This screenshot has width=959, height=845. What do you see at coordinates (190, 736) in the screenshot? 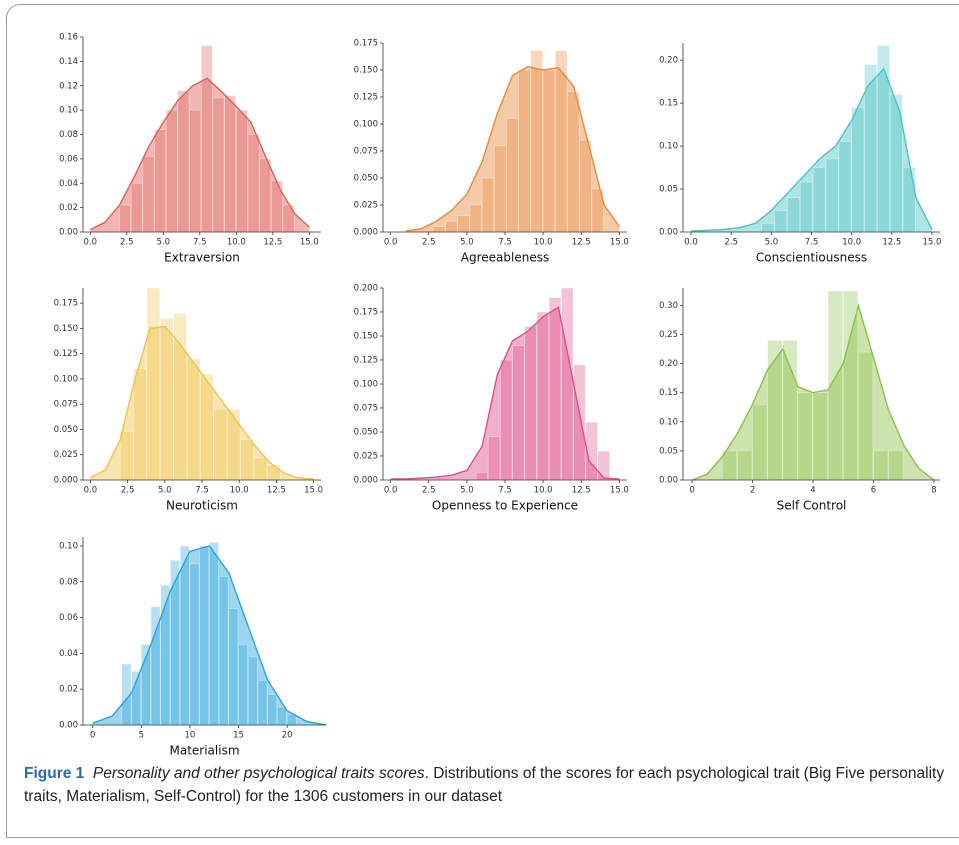
I see `x-tick-label: 10` at bounding box center [190, 736].